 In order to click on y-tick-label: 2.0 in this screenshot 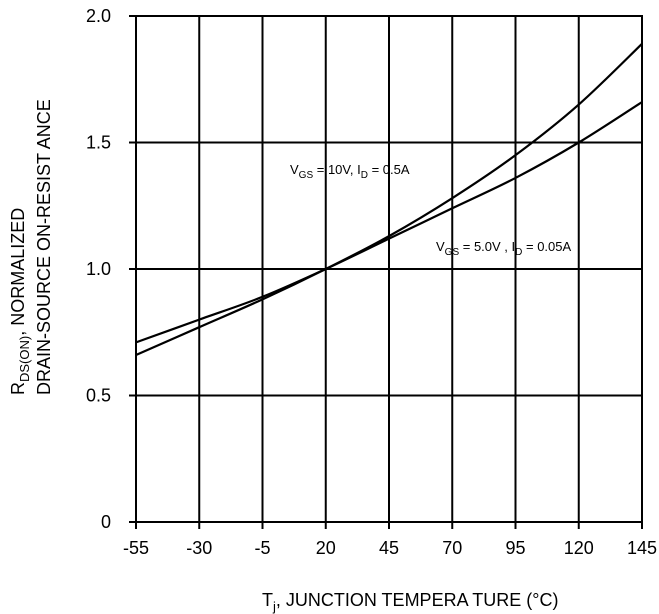, I will do `click(98, 16)`.